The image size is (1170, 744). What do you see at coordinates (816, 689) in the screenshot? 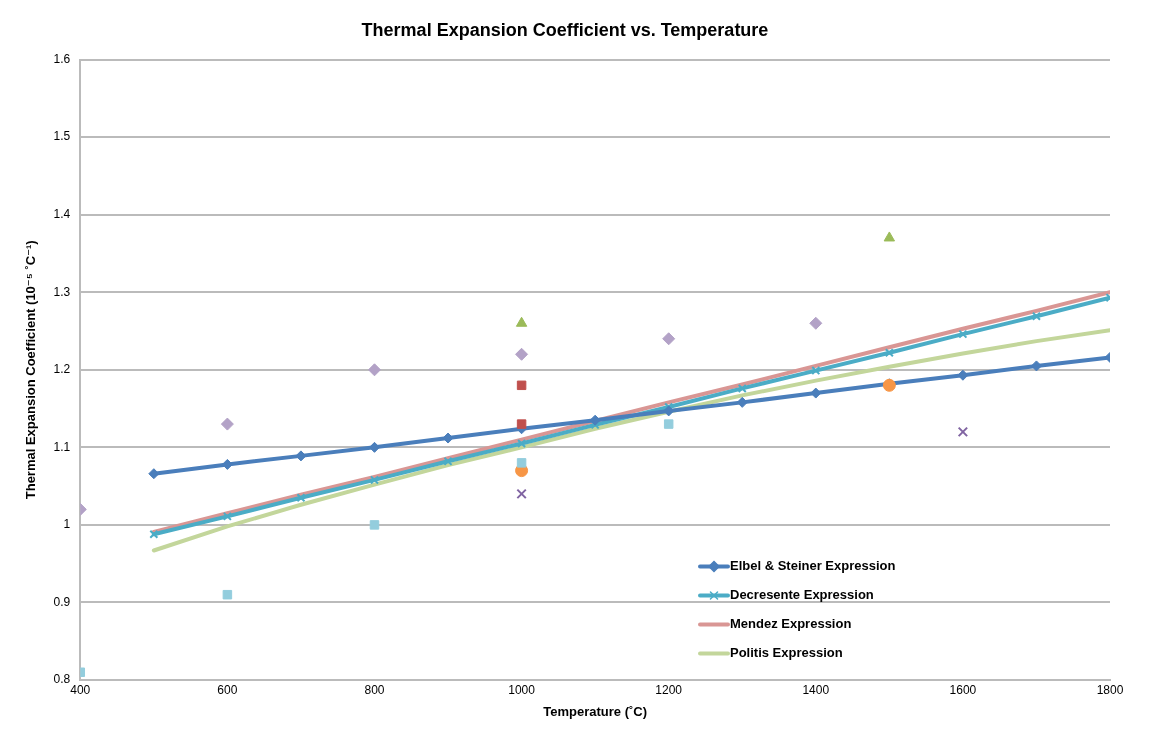
I see `x-tick-label: 1400` at bounding box center [816, 689].